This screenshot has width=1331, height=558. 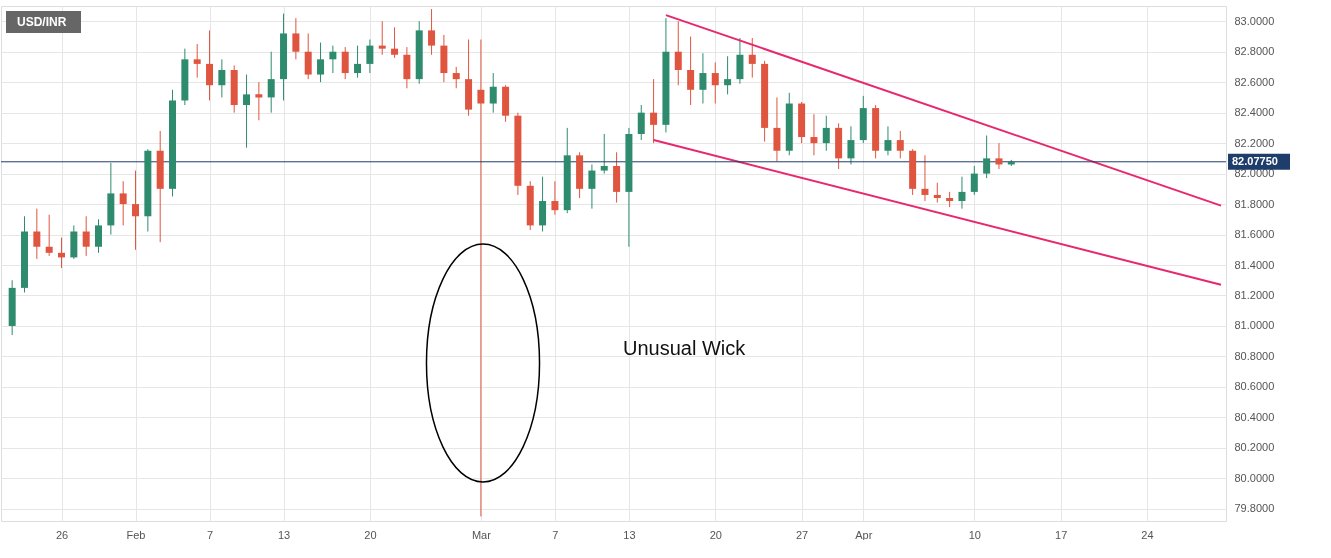 I want to click on y-tick-label: 80.6000, so click(x=1254, y=386).